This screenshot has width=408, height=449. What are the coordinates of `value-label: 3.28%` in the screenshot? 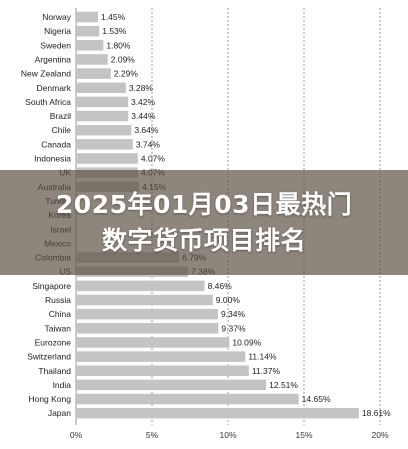 It's located at (141, 88).